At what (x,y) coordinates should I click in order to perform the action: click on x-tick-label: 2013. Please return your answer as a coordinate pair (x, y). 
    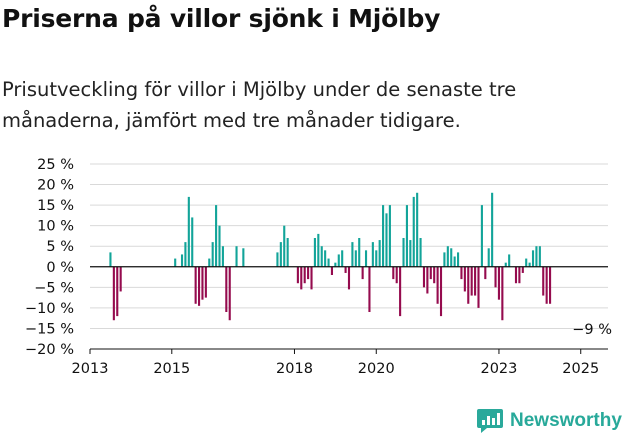
    Looking at the image, I should click on (90, 369).